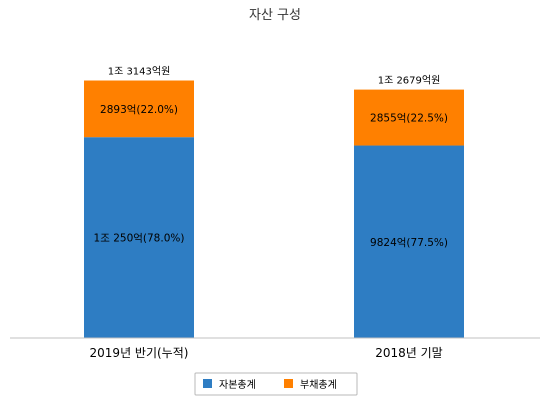 This screenshot has width=550, height=401. Describe the element at coordinates (207, 383) in the screenshot. I see `legend-swatch-equity` at that location.